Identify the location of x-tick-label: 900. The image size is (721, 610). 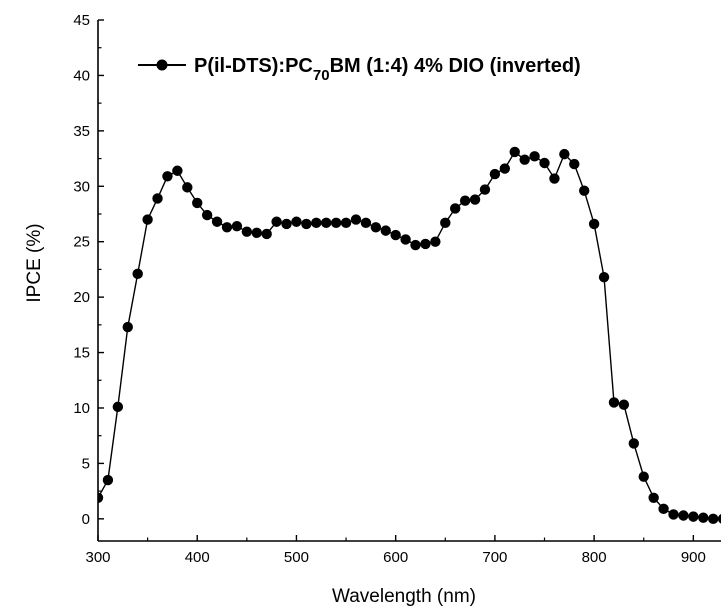
(693, 557).